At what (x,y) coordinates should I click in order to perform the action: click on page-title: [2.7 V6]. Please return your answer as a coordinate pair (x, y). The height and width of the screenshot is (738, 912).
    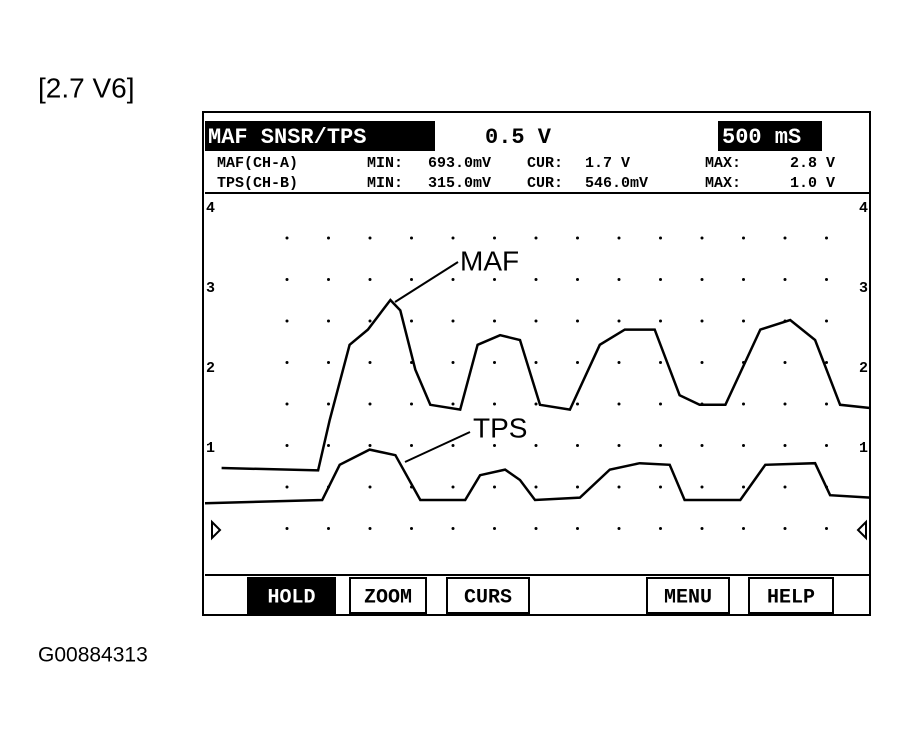
    Looking at the image, I should click on (86, 87).